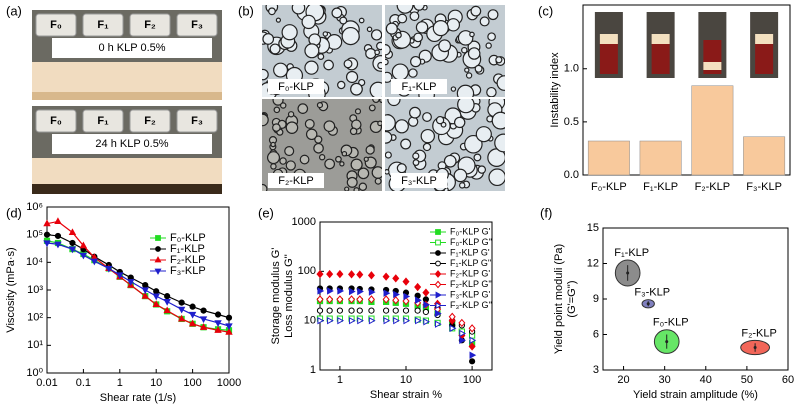 This screenshot has height=408, width=796. I want to click on legend-label: F₂-KLP, so click(187, 260).